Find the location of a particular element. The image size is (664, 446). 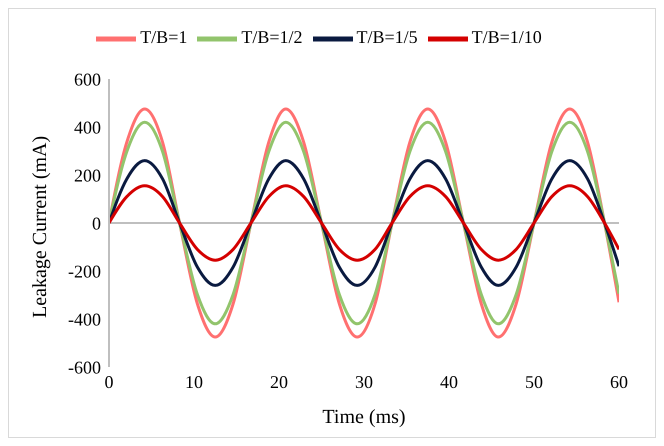

x-tick-label: 0 is located at coordinates (109, 382).